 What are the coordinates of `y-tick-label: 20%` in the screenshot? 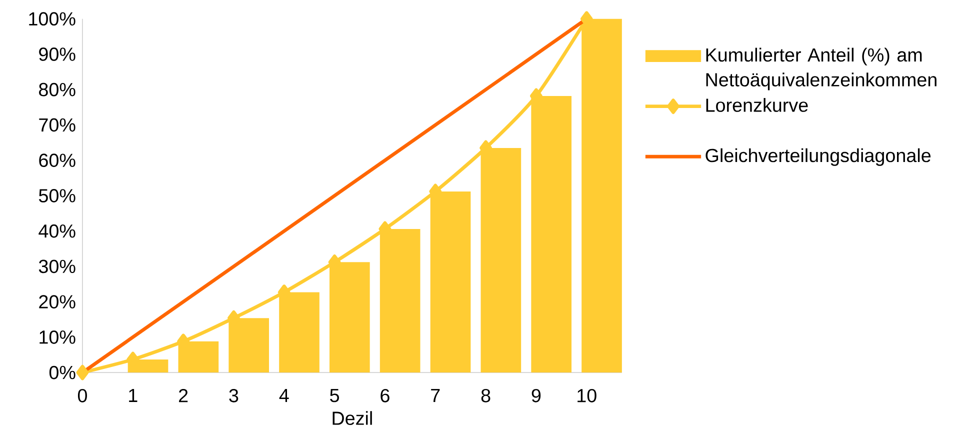 It's located at (57, 301).